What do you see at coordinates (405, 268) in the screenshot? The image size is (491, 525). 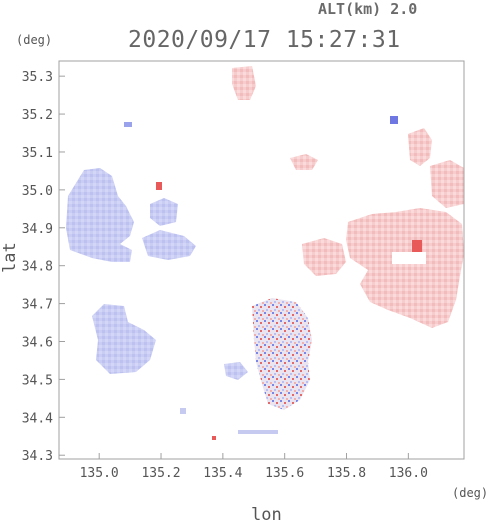 I see `echo-east-red` at bounding box center [405, 268].